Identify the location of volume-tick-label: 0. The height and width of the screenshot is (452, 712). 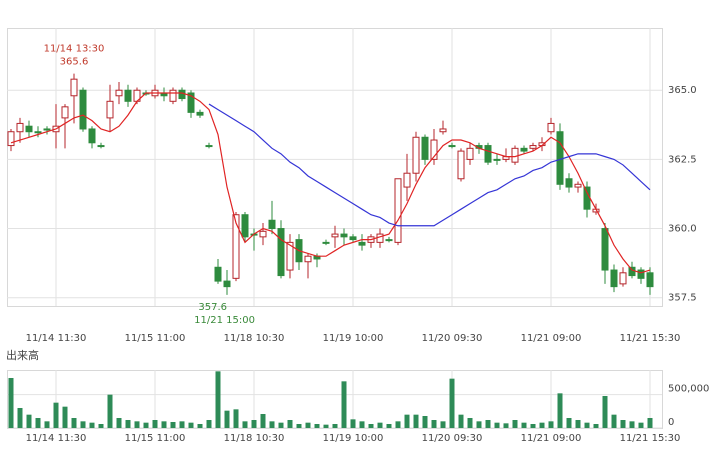
(671, 422).